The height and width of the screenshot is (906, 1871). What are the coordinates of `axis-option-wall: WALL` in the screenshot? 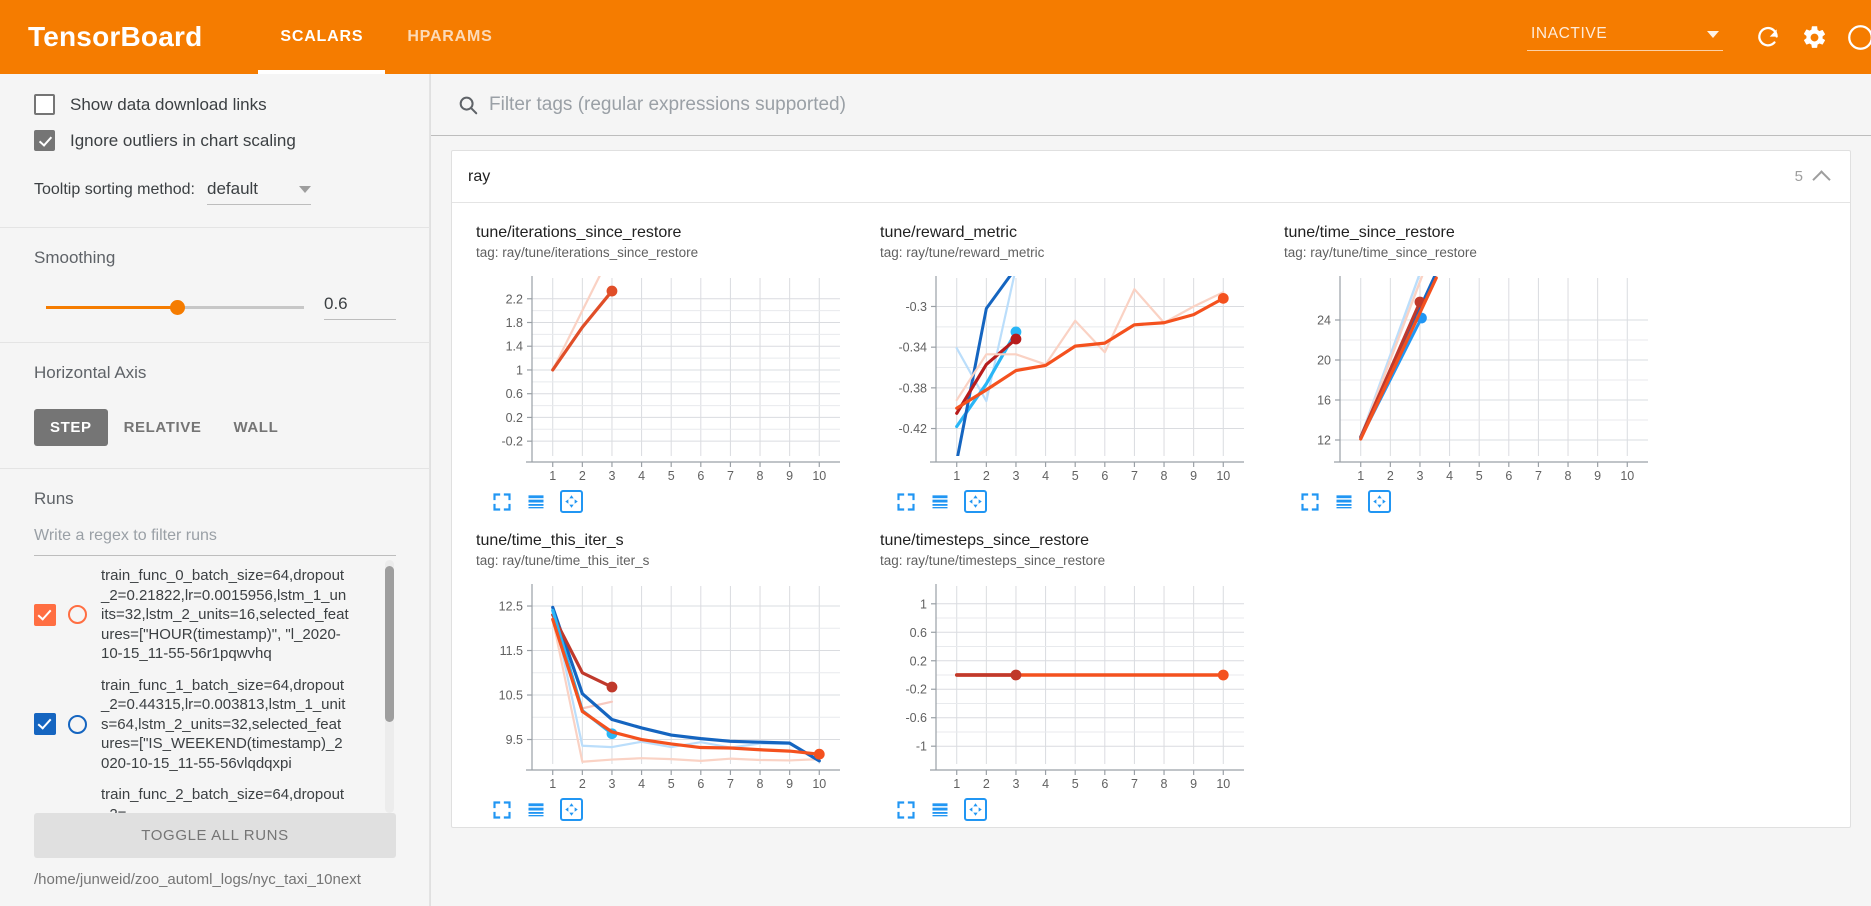 It's located at (256, 427).